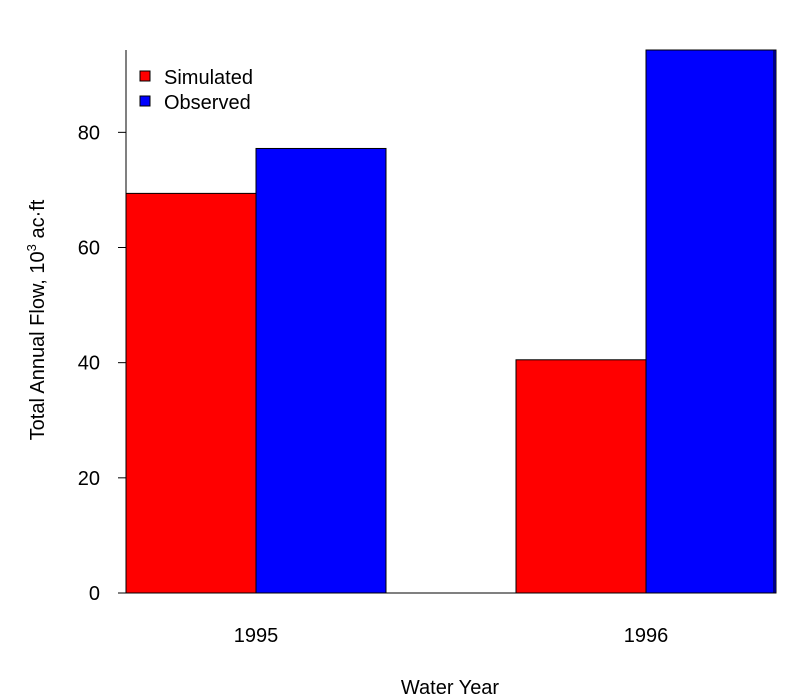 The image size is (800, 700). What do you see at coordinates (89, 249) in the screenshot?
I see `y-tick-label: 60` at bounding box center [89, 249].